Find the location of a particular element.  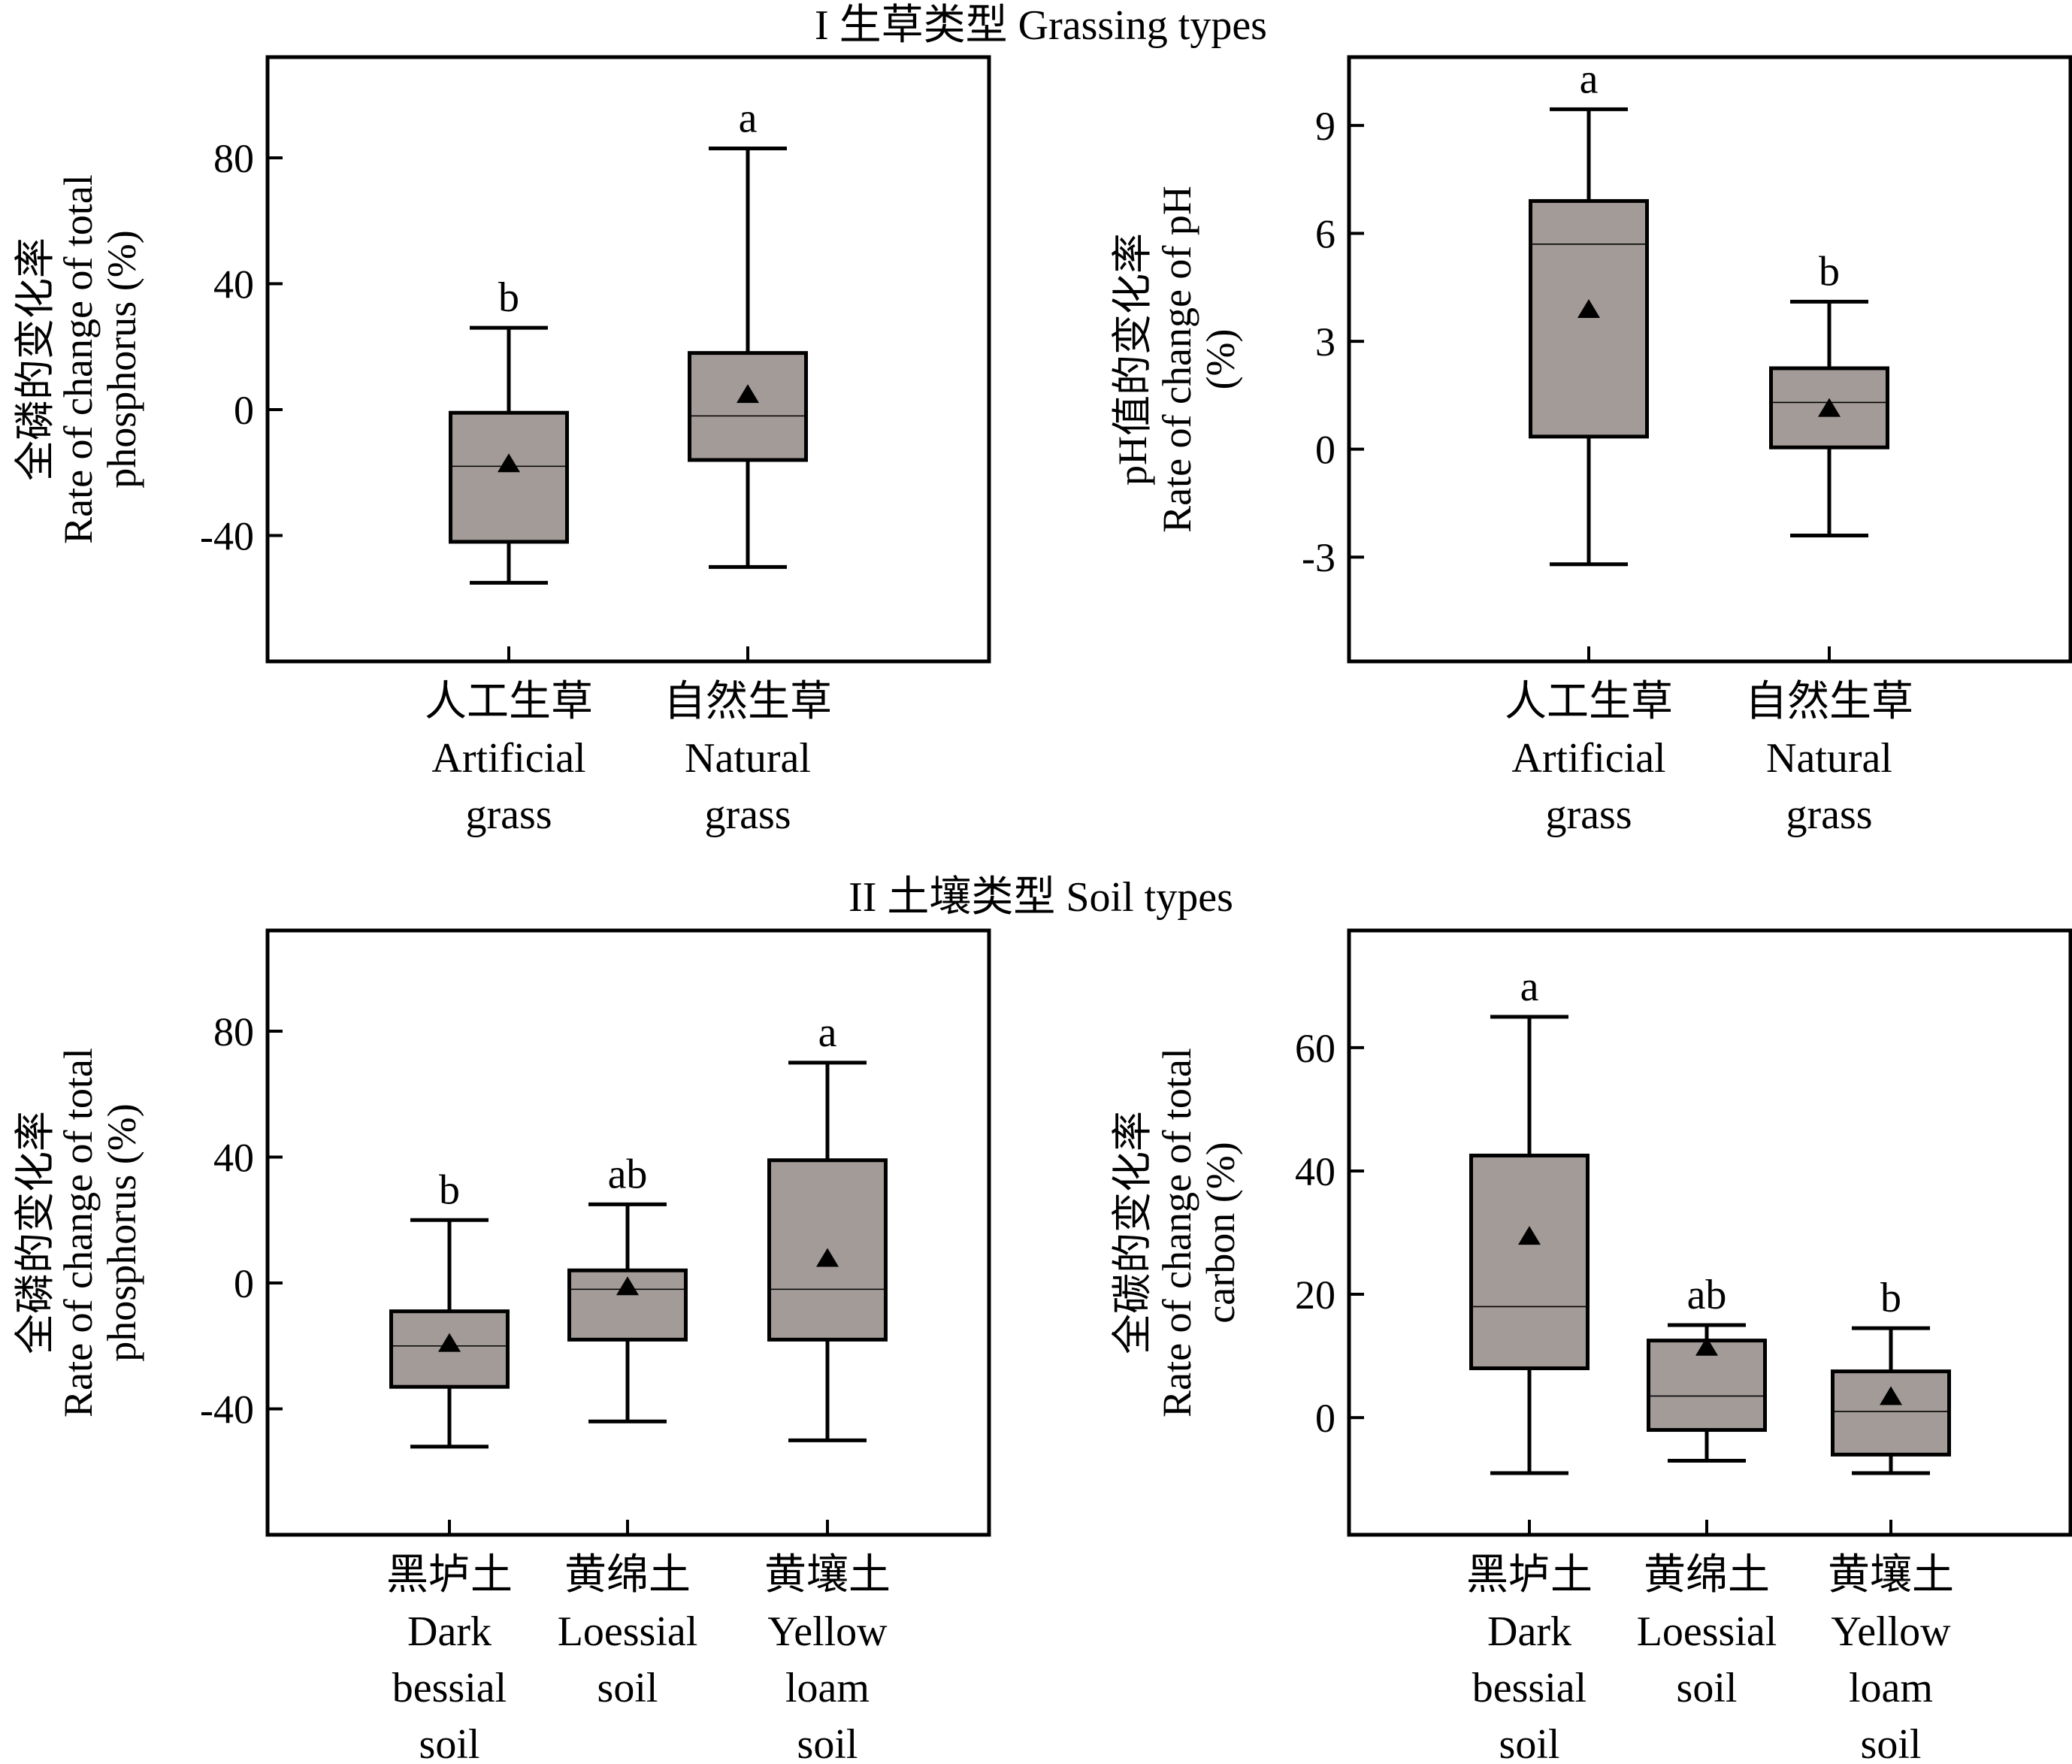

y-tick-label: 20 is located at coordinates (1315, 1295).